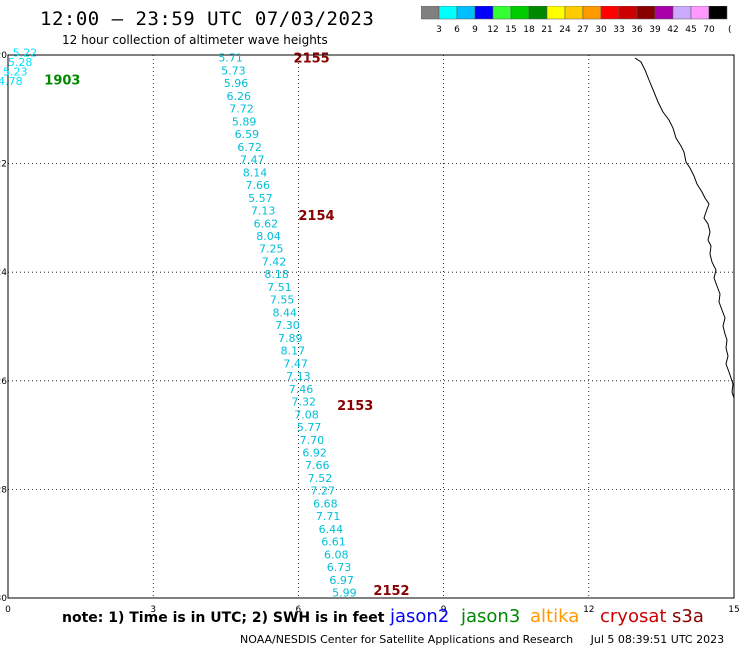 Image resolution: width=740 pixels, height=650 pixels. Describe the element at coordinates (582, 30) in the screenshot. I see `colorbar-tick-label: 27` at that location.